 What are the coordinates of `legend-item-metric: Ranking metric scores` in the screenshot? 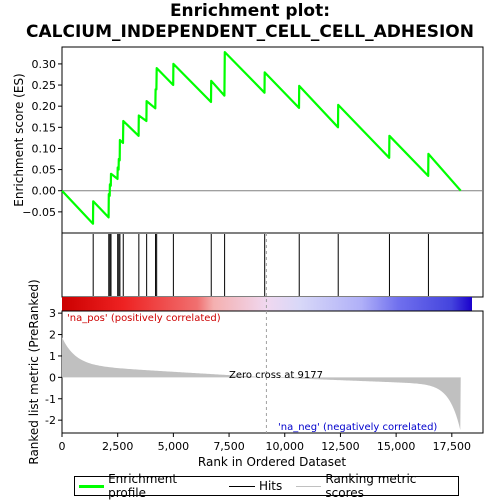 It's located at (375, 486).